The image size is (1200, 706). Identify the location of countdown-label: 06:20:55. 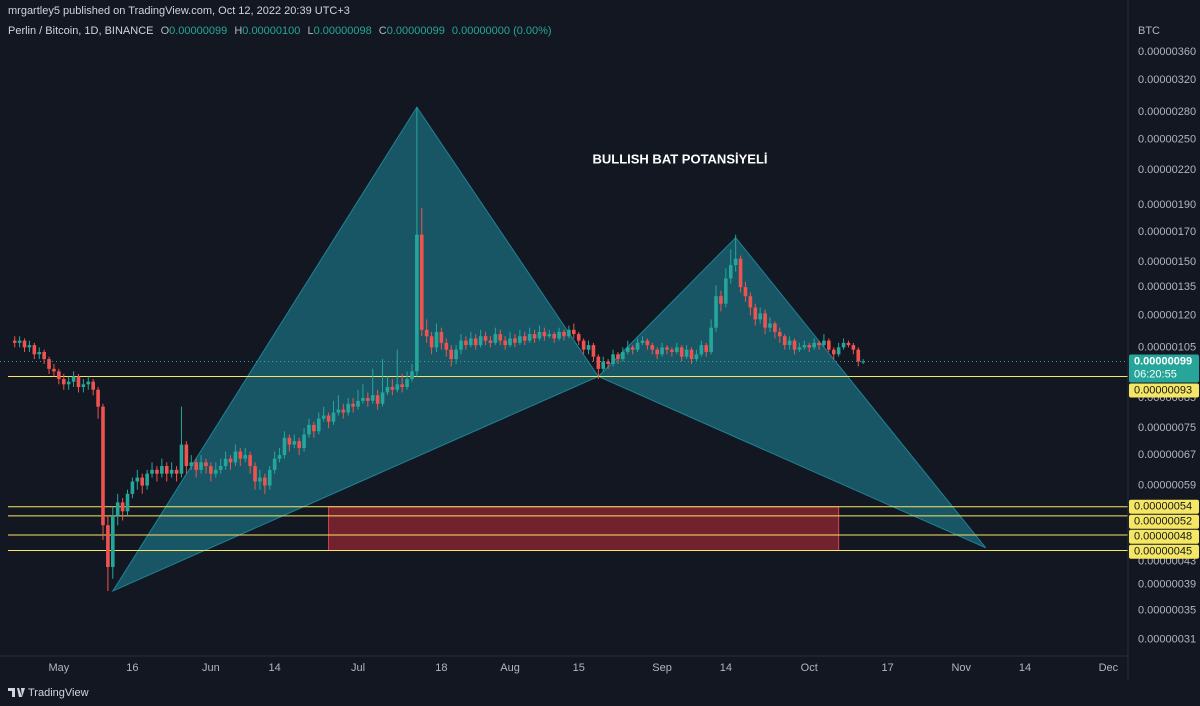
(1155, 374).